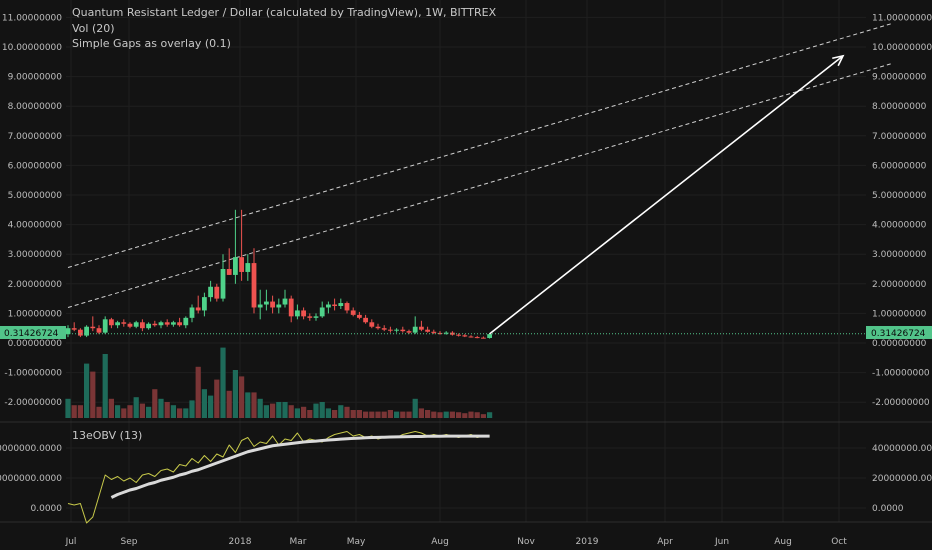  What do you see at coordinates (107, 435) in the screenshot?
I see `obv-indicator-label: 13eOBV (13)` at bounding box center [107, 435].